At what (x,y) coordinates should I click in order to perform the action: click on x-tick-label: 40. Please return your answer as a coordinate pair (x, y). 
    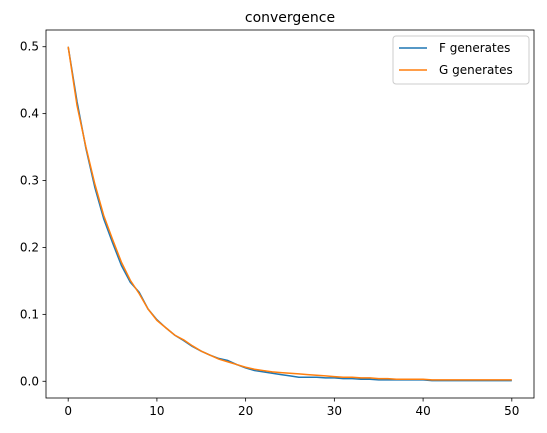
    Looking at the image, I should click on (422, 411).